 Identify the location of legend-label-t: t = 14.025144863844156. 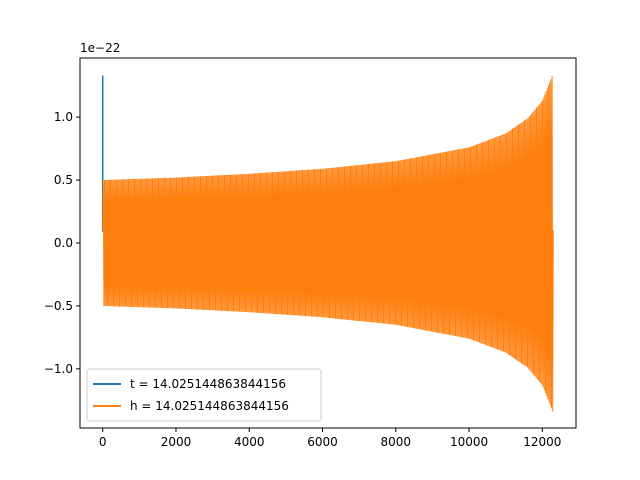
(208, 384).